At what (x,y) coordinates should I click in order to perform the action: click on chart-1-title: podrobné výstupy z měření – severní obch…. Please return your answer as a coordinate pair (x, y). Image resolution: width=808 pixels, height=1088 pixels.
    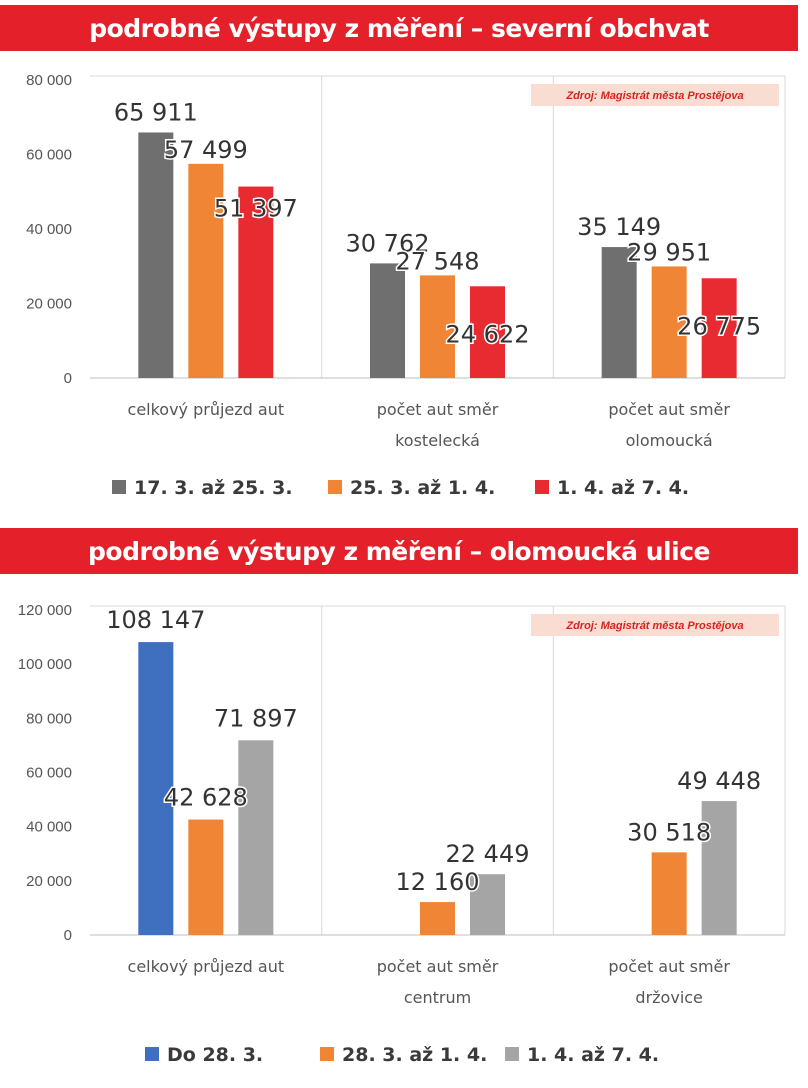
    Looking at the image, I should click on (399, 28).